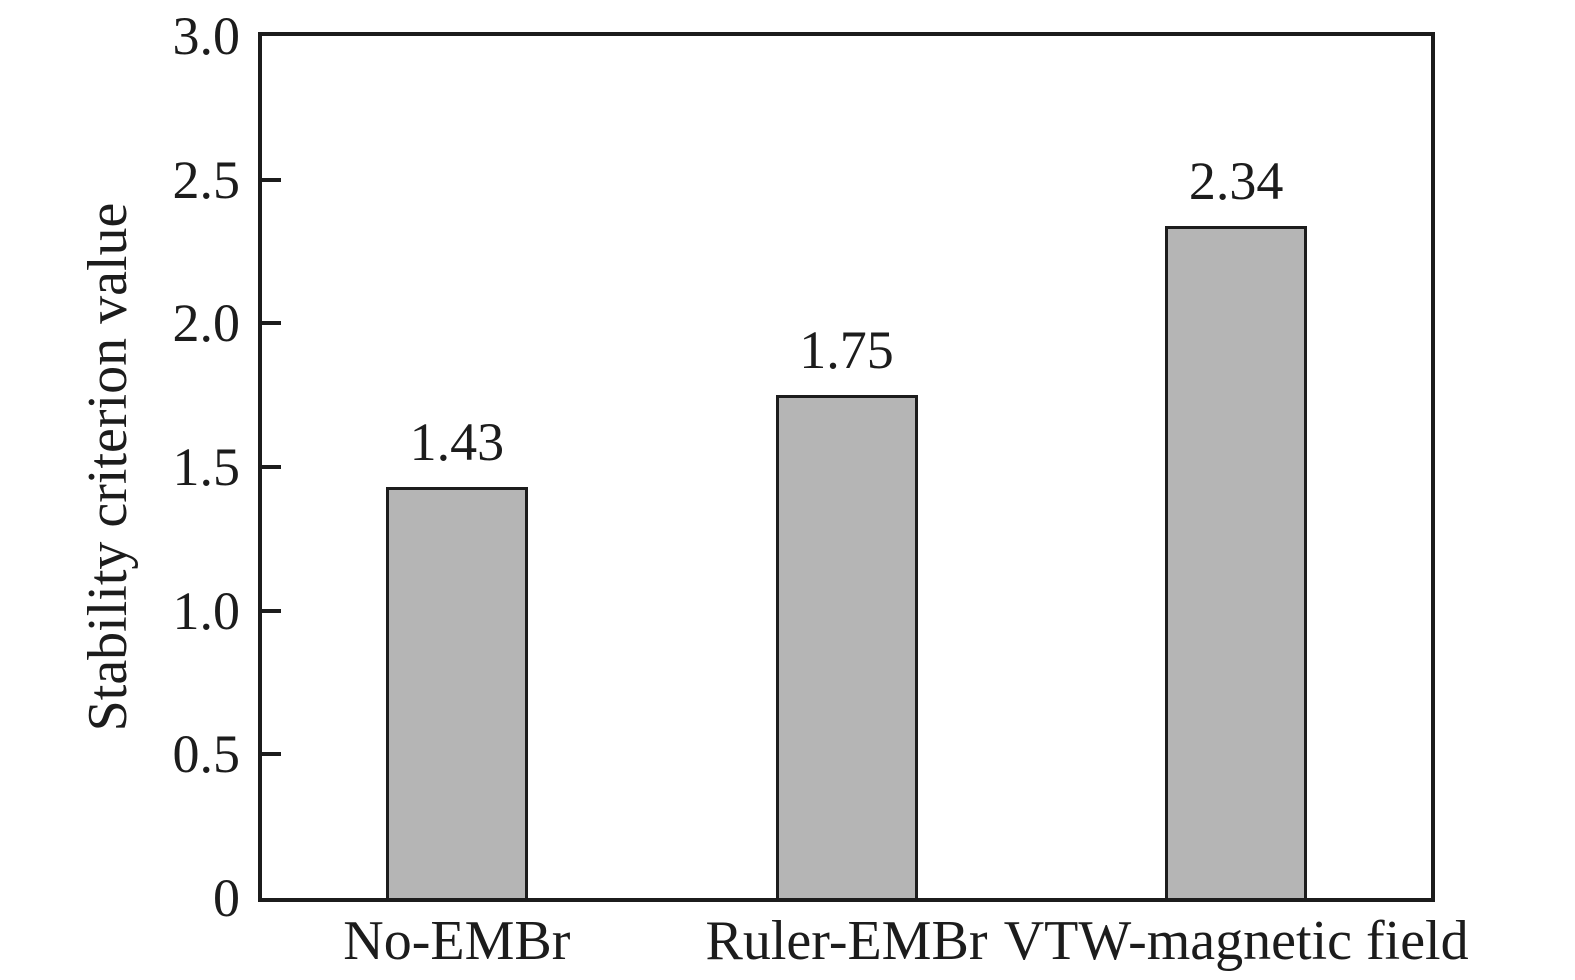 The image size is (1575, 980). I want to click on bar-value-label: 2.34, so click(1236, 181).